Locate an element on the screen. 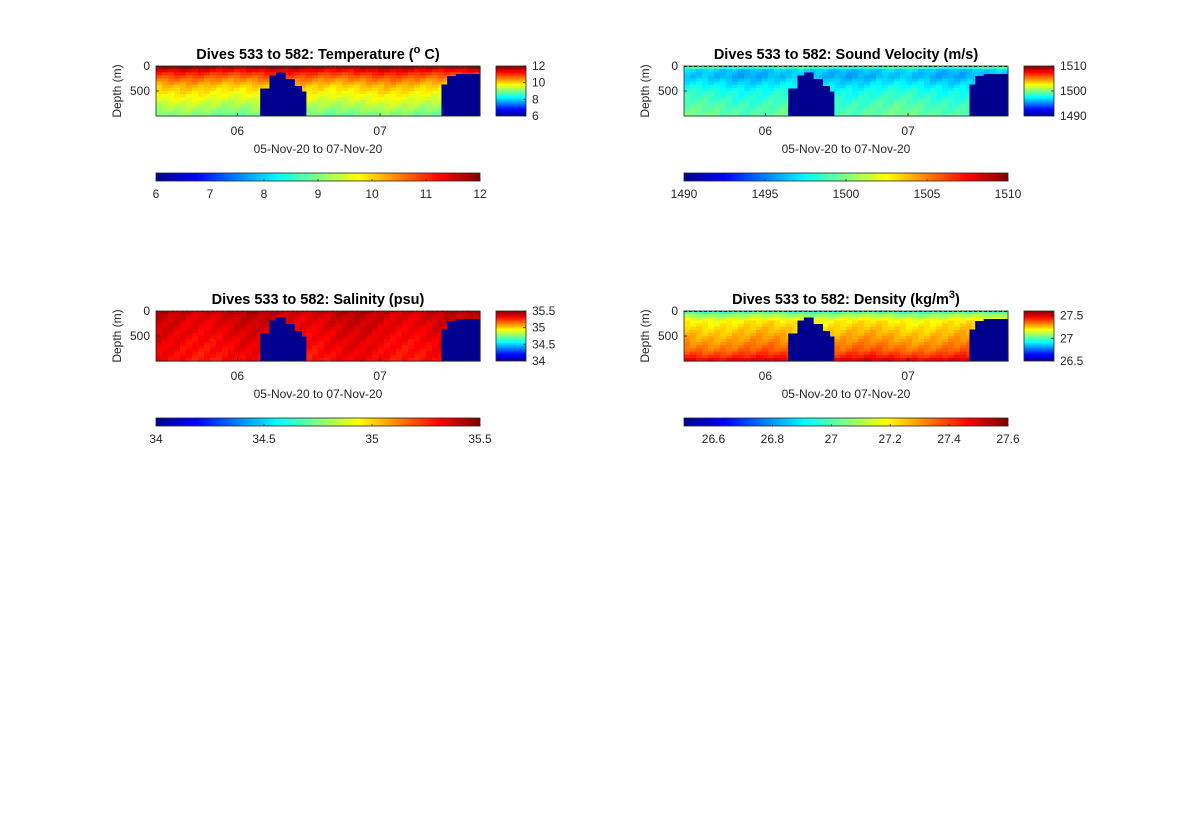 Image resolution: width=1200 pixels, height=815 pixels. x-axis-label: 05-Nov-20 to 07-Nov-20 is located at coordinates (318, 394).